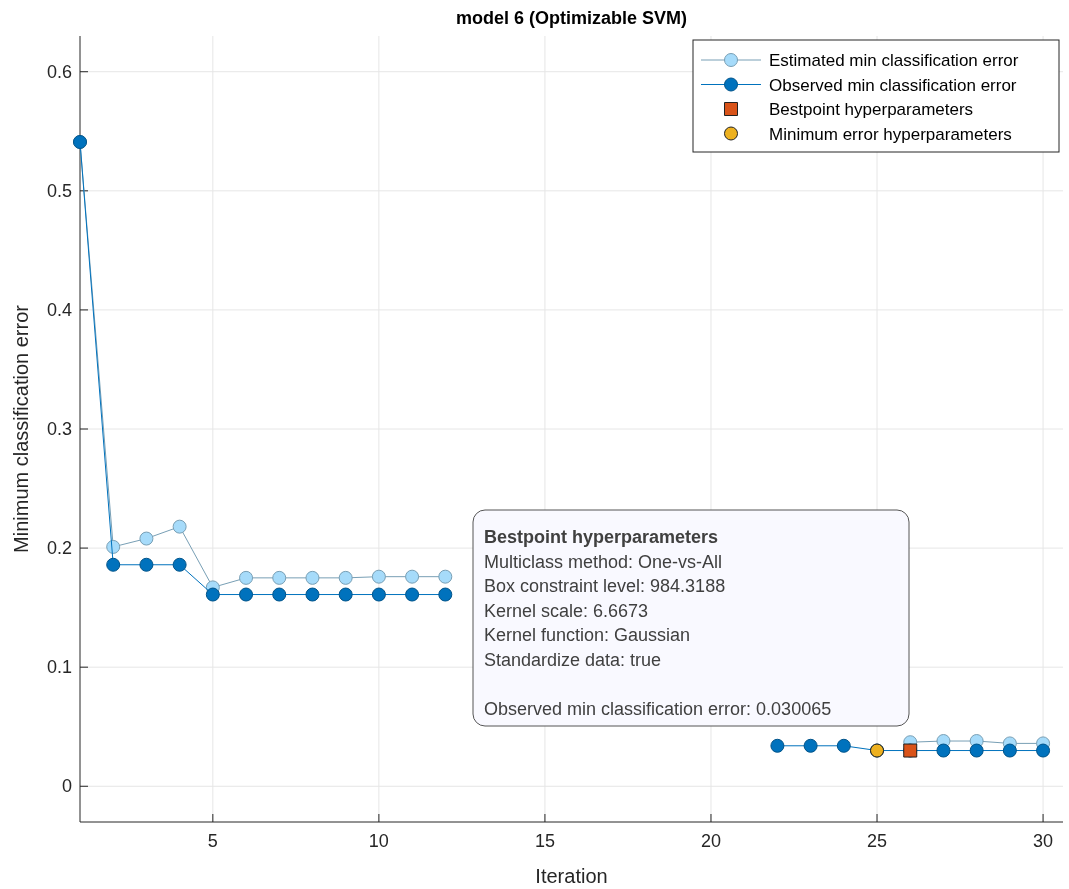 This screenshot has height=889, width=1069. Describe the element at coordinates (59, 429) in the screenshot. I see `y-tick-label: 0.3` at that location.